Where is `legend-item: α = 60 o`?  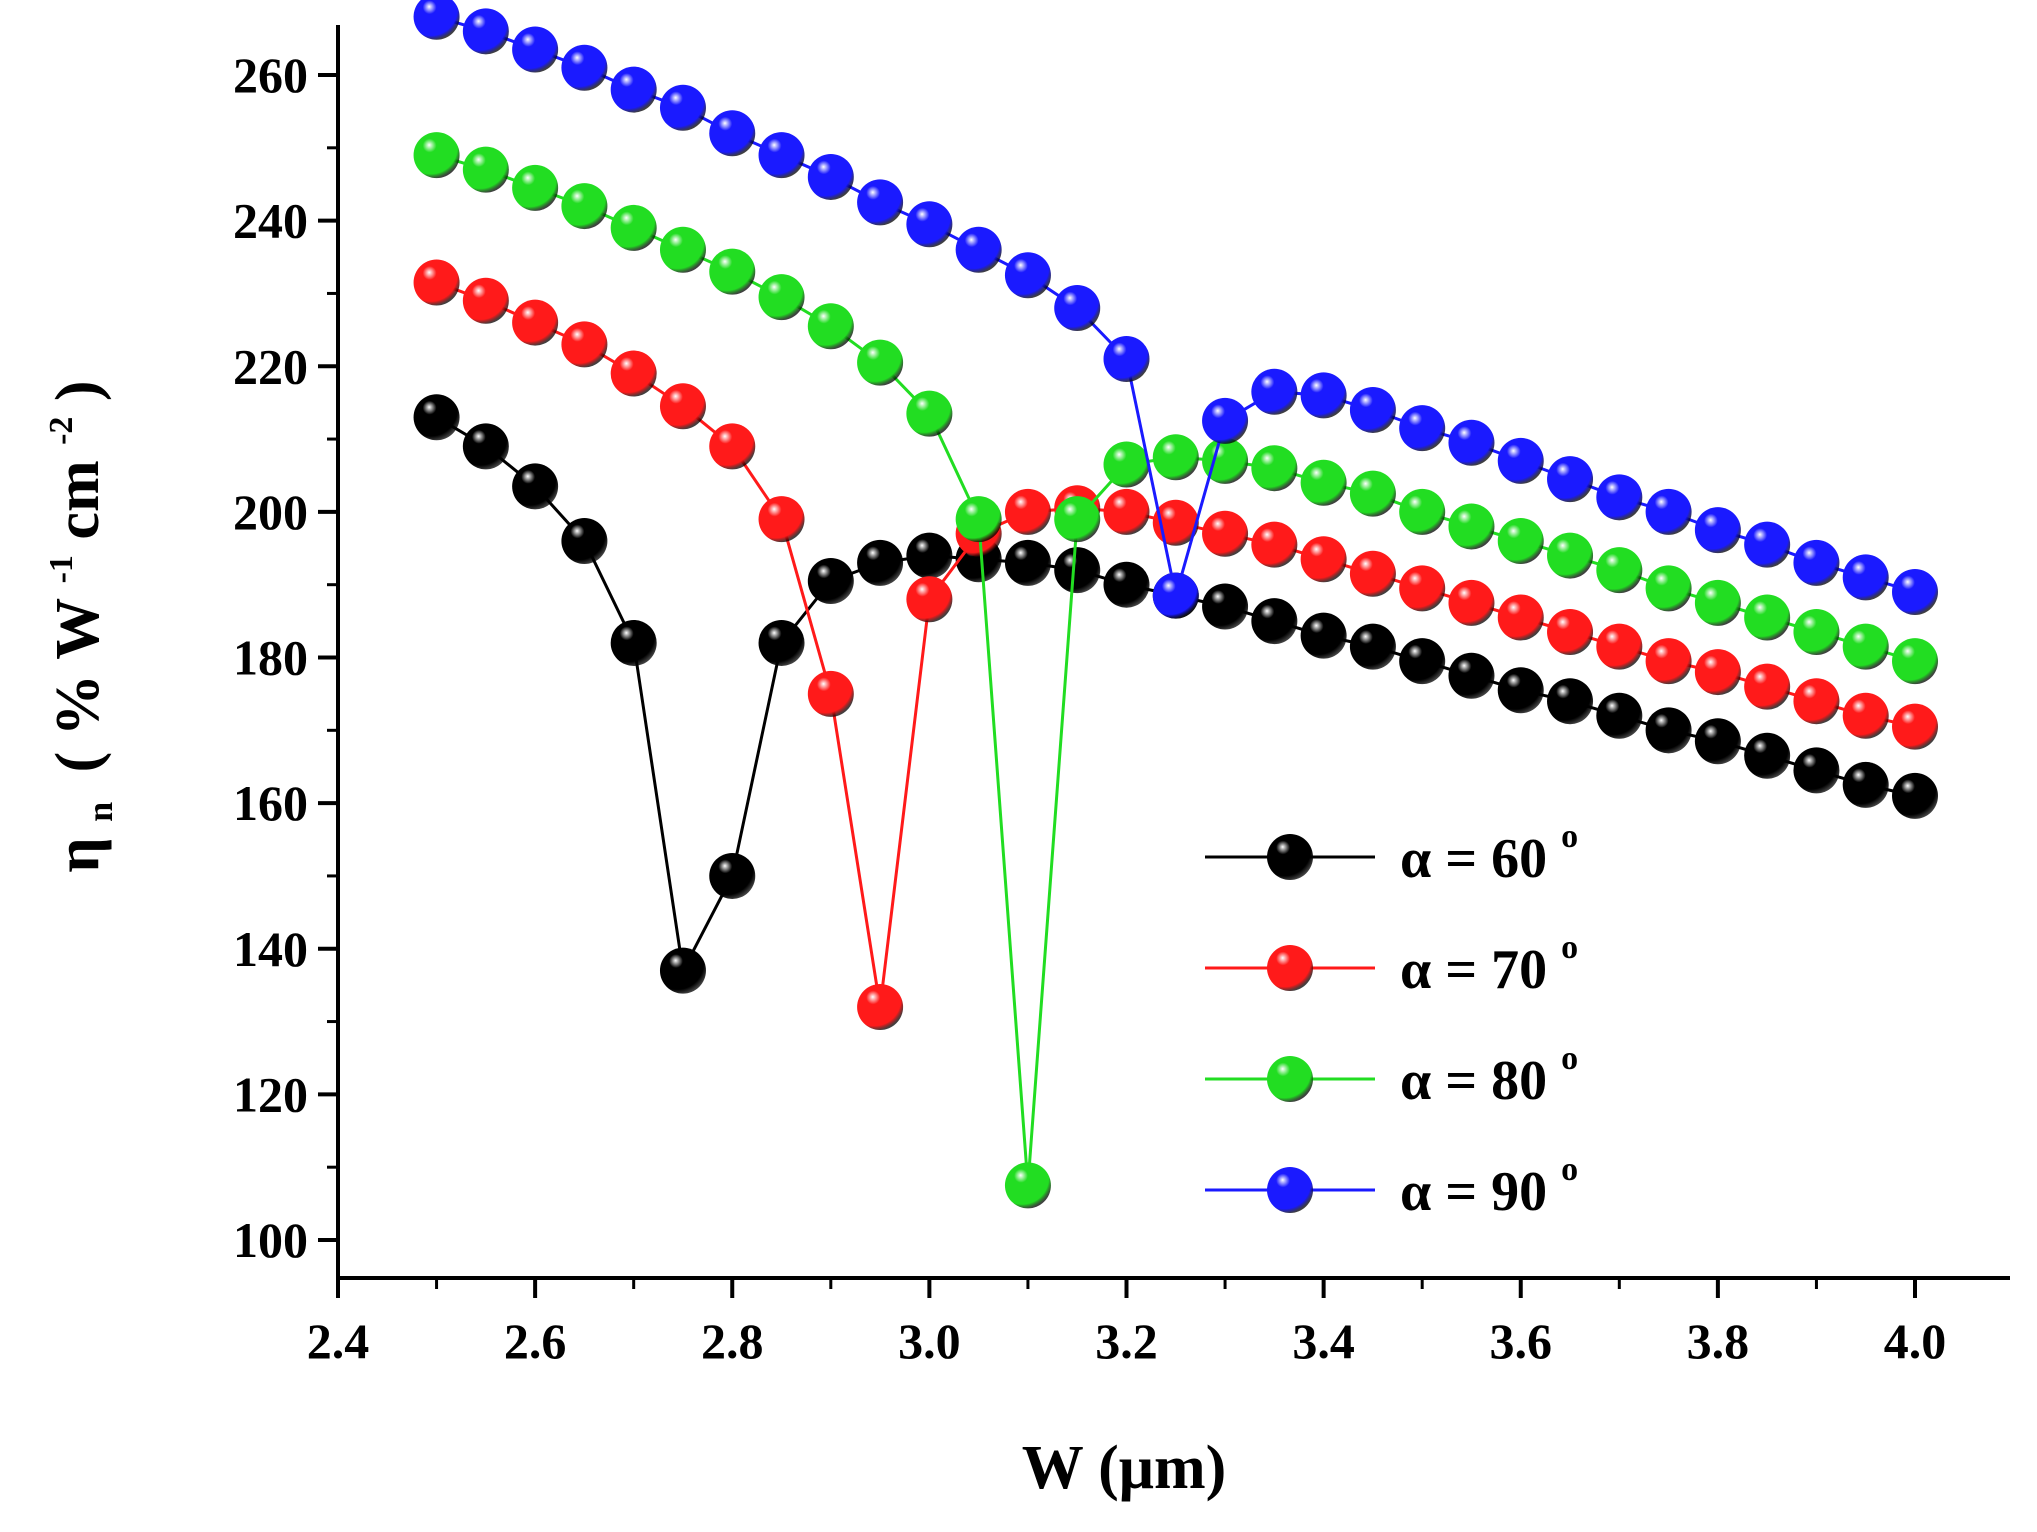 legend-item: α = 60 o is located at coordinates (1391, 854).